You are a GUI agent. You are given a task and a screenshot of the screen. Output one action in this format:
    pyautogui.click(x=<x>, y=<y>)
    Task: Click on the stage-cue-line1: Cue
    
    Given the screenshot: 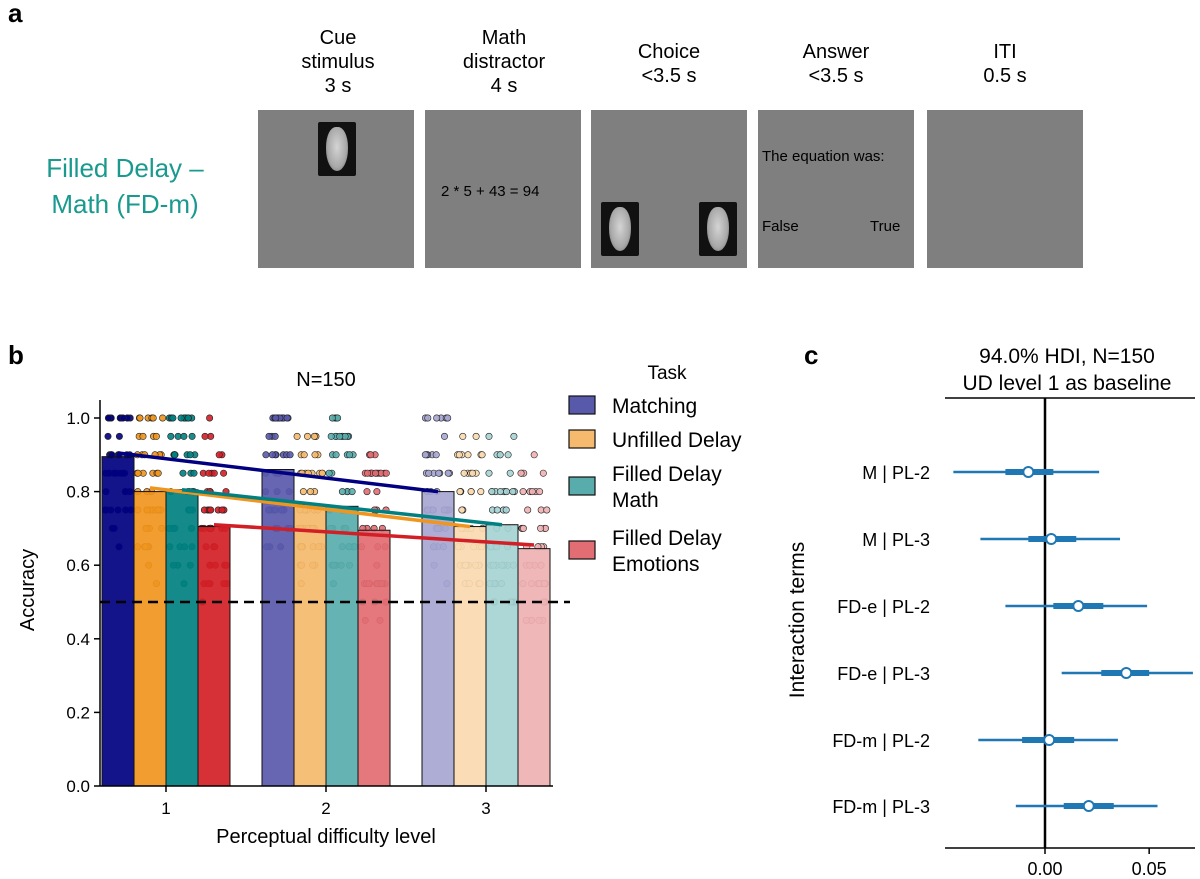 What is the action you would take?
    pyautogui.click(x=338, y=38)
    